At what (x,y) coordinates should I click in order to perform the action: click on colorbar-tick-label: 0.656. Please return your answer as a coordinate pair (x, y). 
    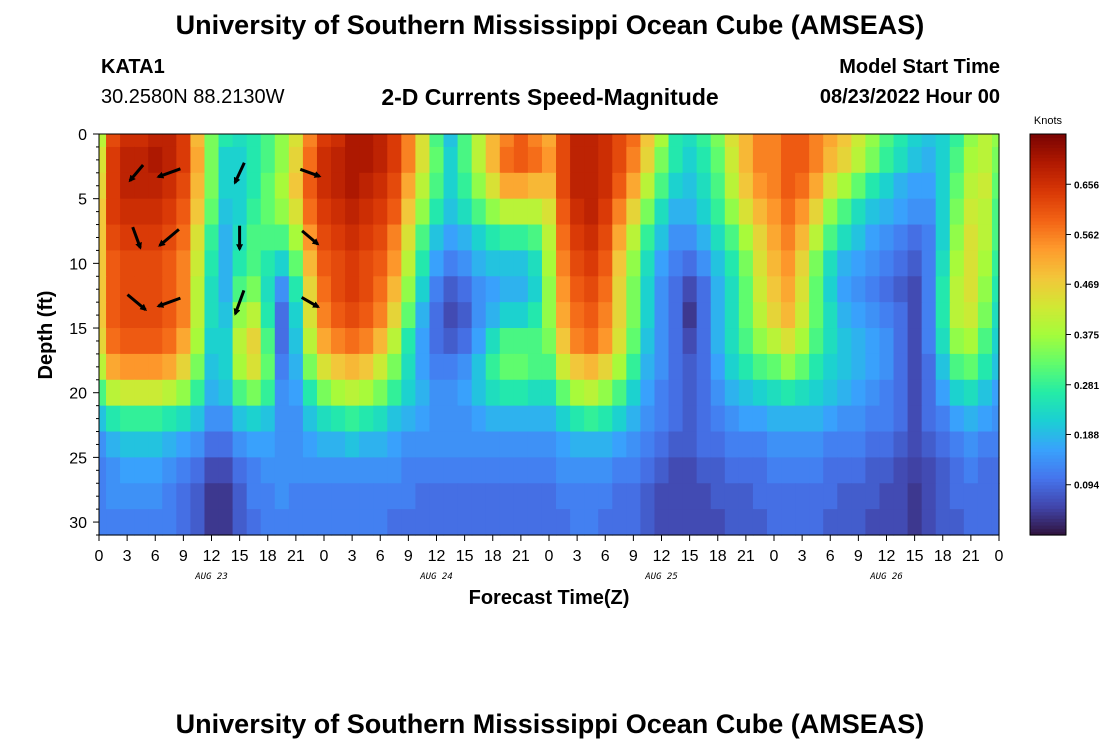
    Looking at the image, I should click on (1086, 185).